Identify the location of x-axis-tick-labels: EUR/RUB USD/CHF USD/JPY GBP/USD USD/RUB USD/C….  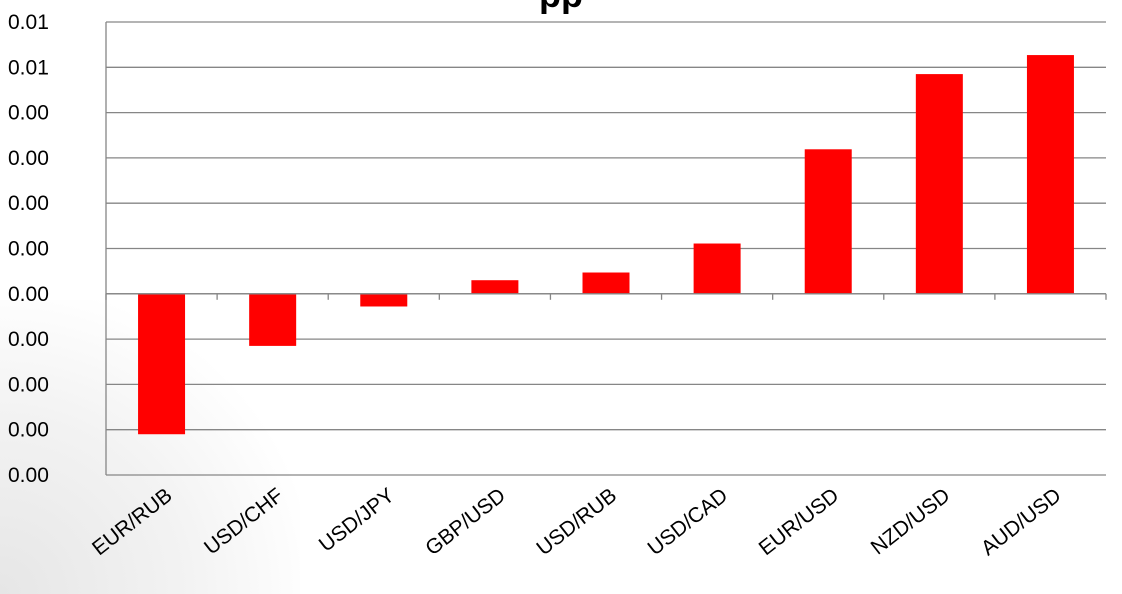
(577, 522).